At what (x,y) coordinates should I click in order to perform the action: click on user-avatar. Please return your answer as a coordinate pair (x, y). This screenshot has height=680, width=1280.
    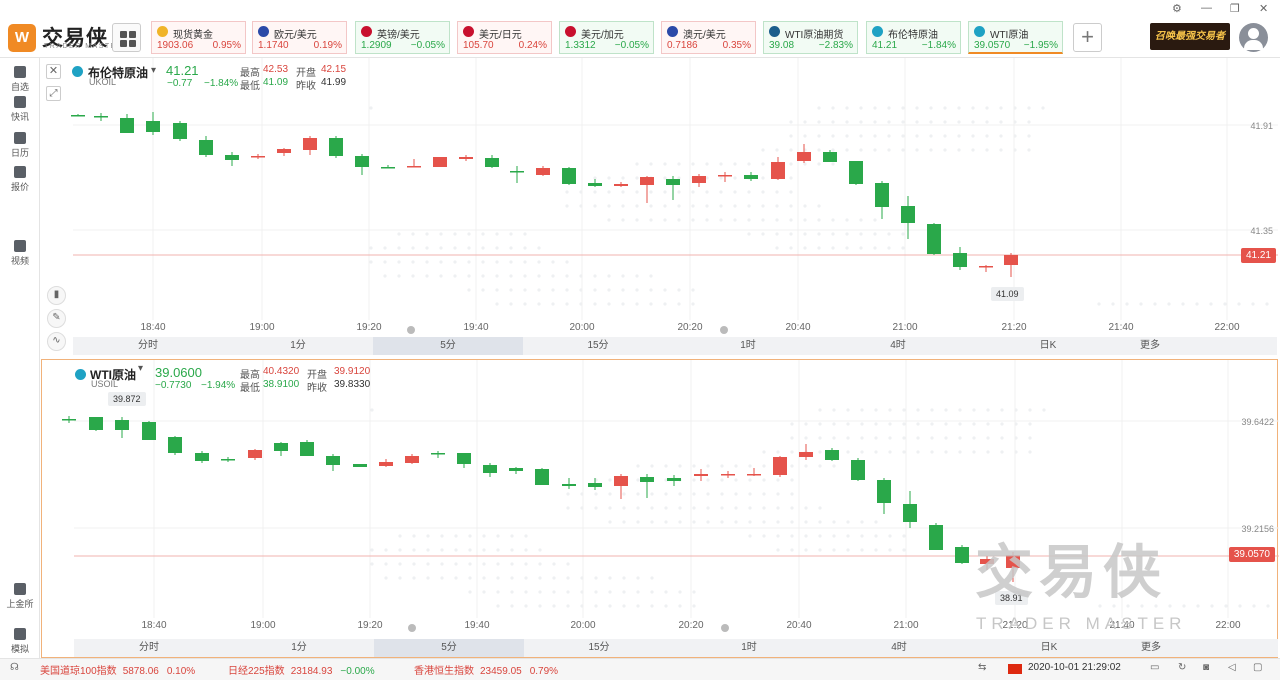
    Looking at the image, I should click on (1253, 37).